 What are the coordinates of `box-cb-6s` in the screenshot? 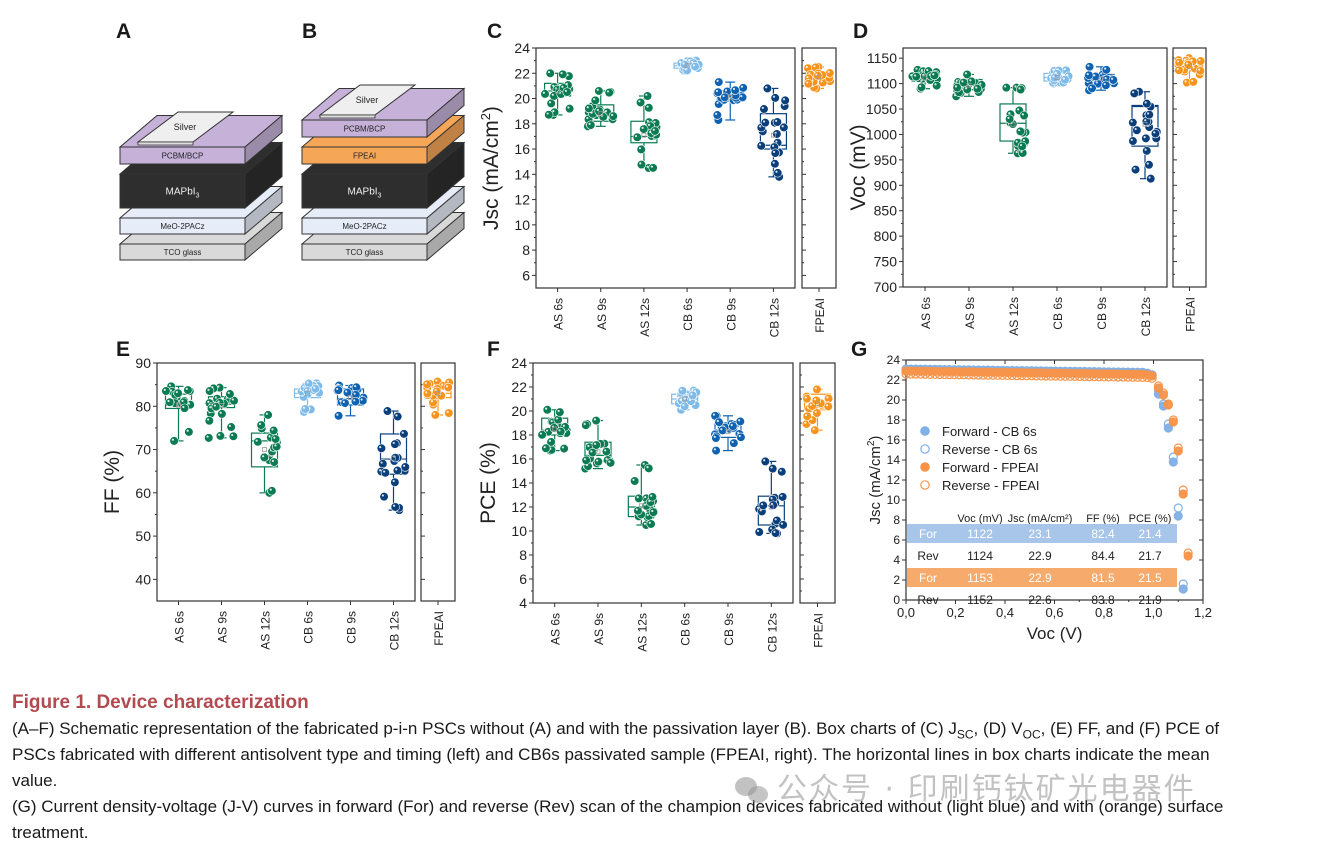 It's located at (1058, 77).